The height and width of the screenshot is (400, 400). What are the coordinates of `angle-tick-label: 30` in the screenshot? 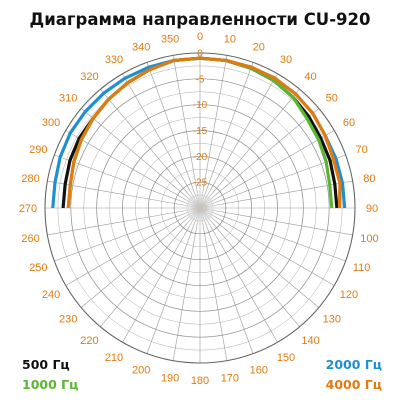 It's located at (286, 60).